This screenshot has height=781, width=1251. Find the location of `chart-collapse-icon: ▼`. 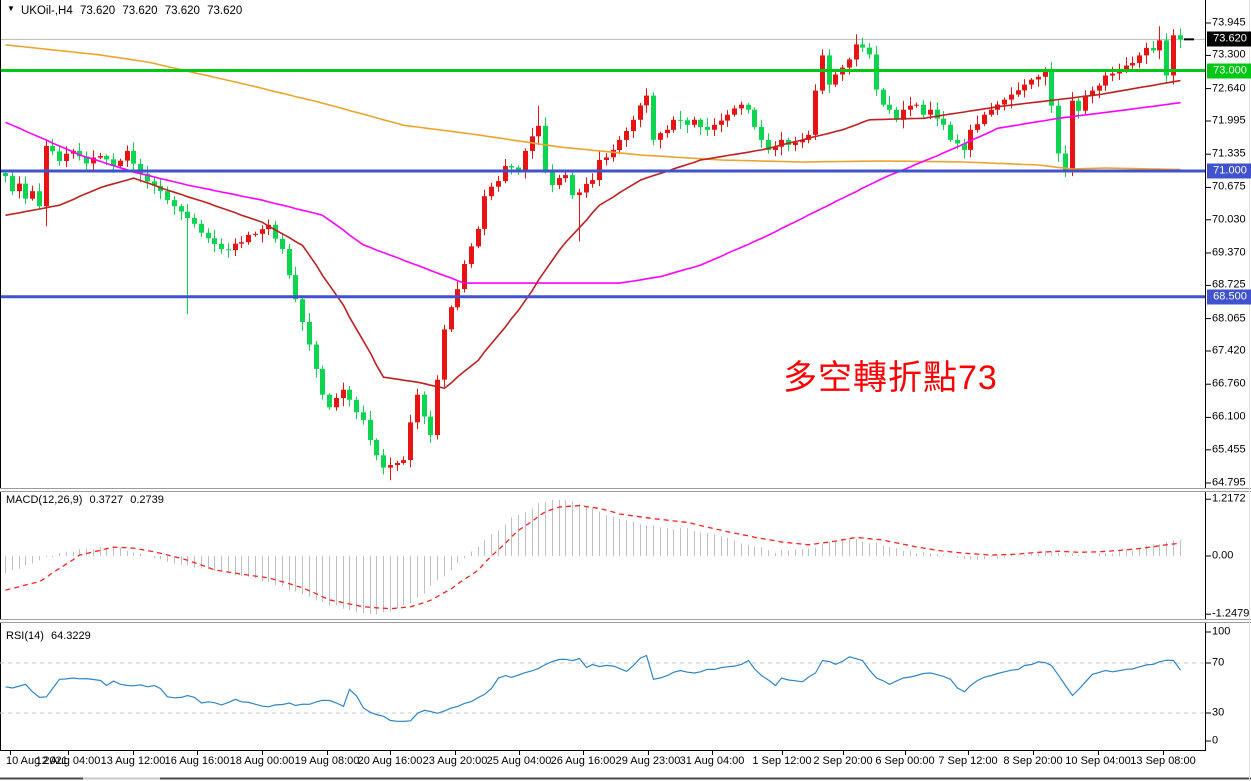

chart-collapse-icon: ▼ is located at coordinates (11, 8).